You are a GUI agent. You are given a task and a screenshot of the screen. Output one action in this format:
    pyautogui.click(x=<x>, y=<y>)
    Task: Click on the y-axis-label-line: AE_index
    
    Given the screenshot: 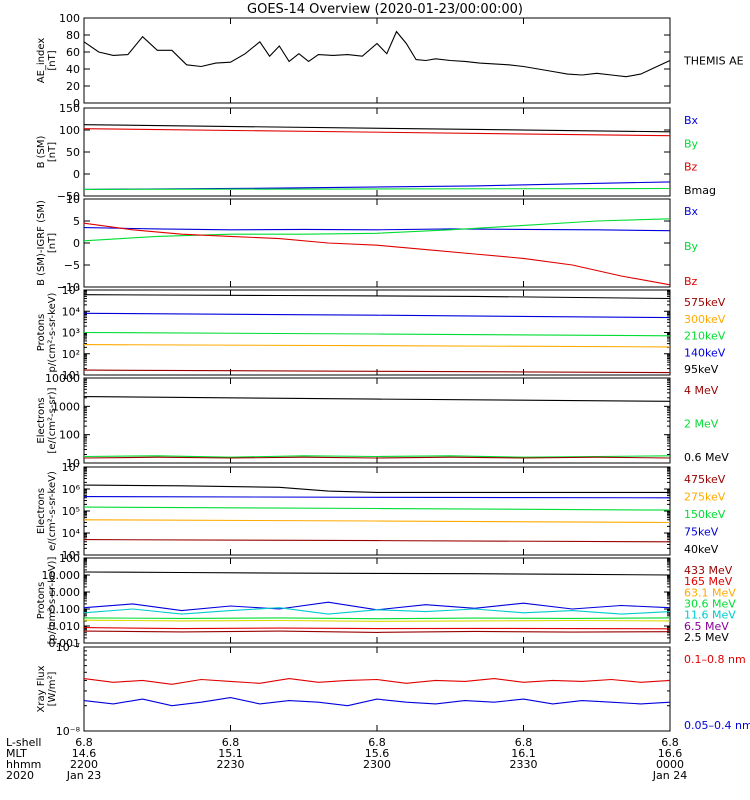 What is the action you would take?
    pyautogui.click(x=41, y=61)
    